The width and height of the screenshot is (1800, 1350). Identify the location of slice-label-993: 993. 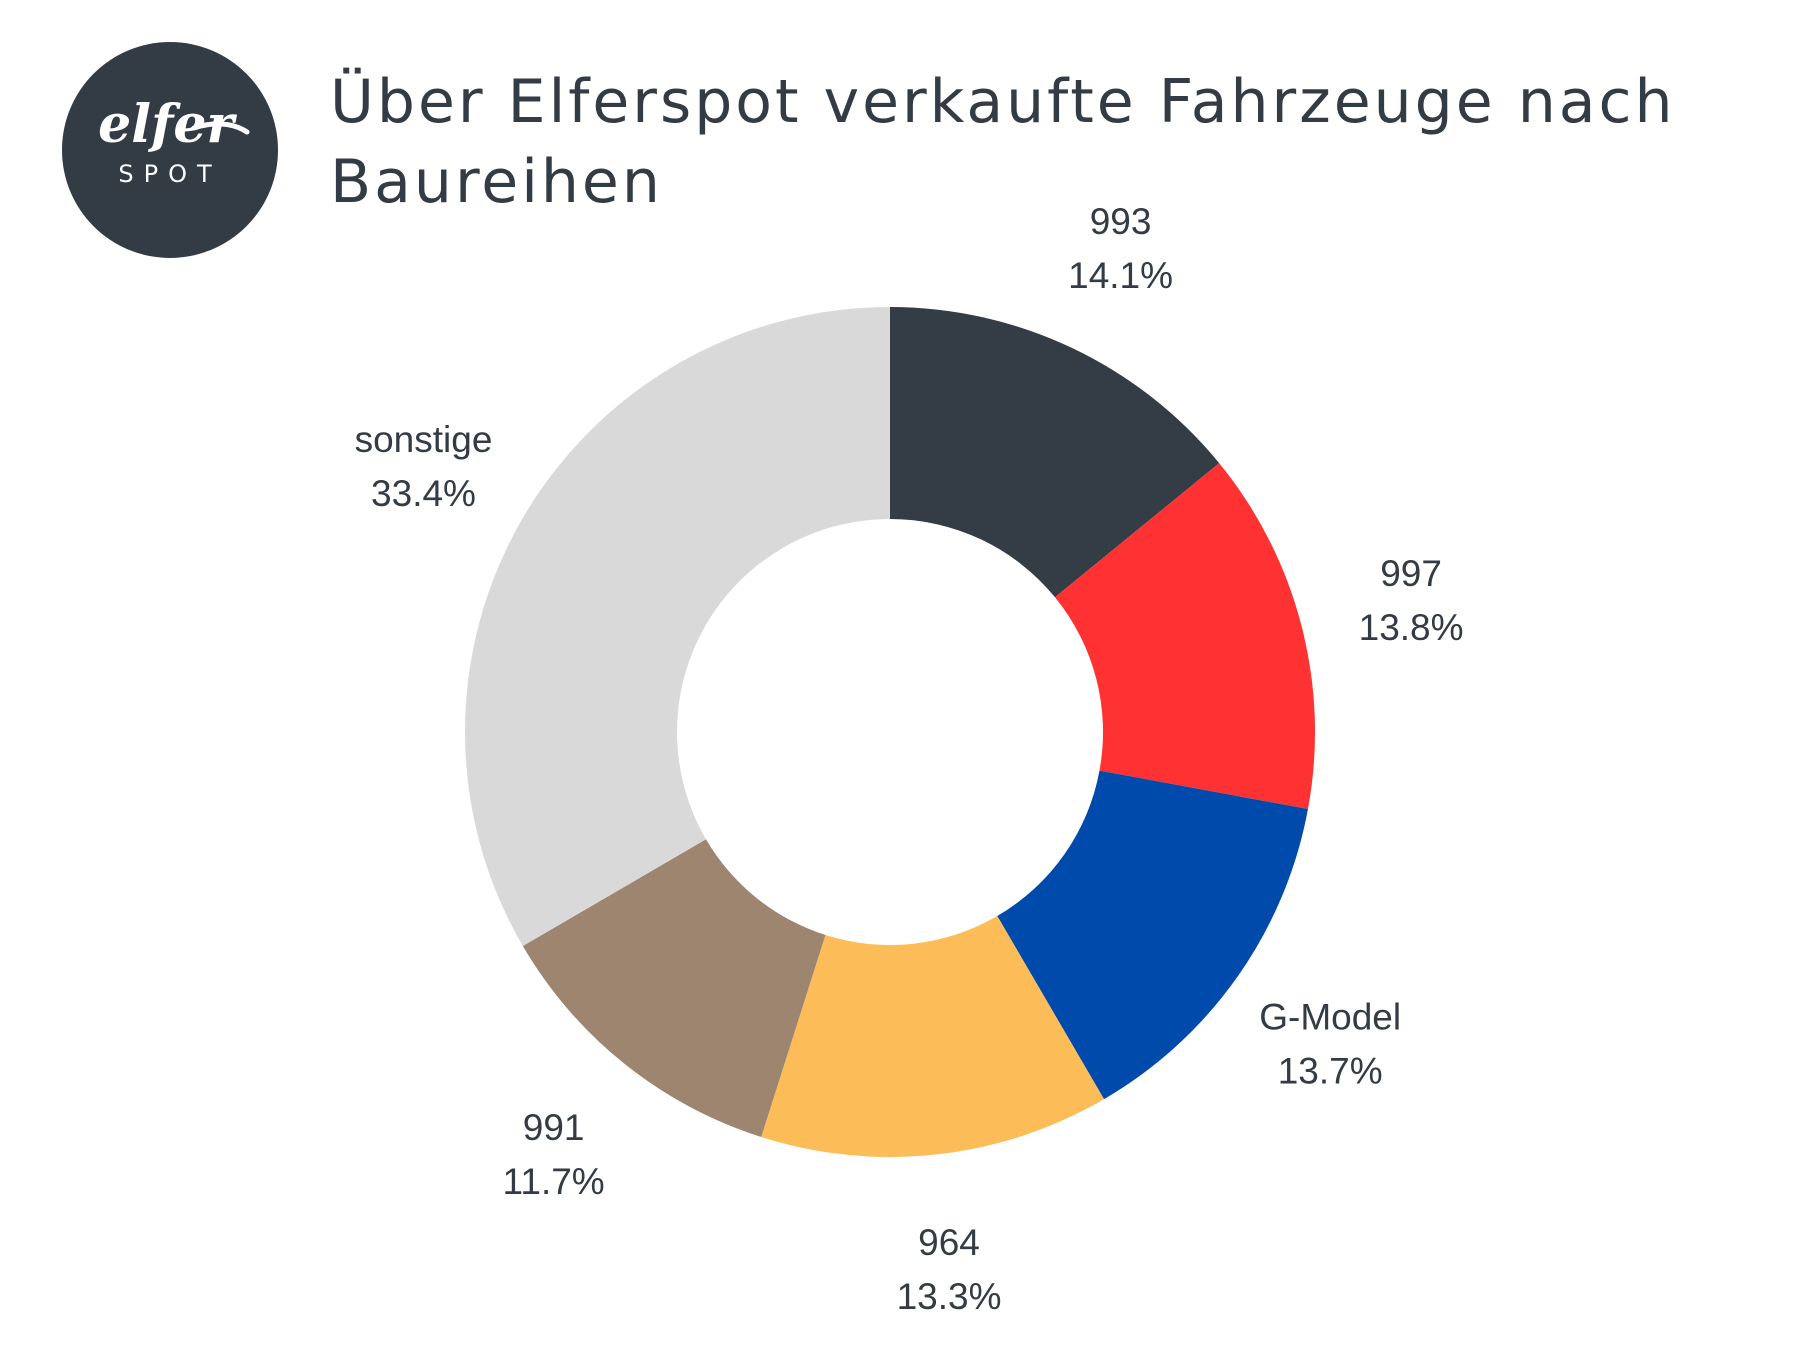
(1121, 221).